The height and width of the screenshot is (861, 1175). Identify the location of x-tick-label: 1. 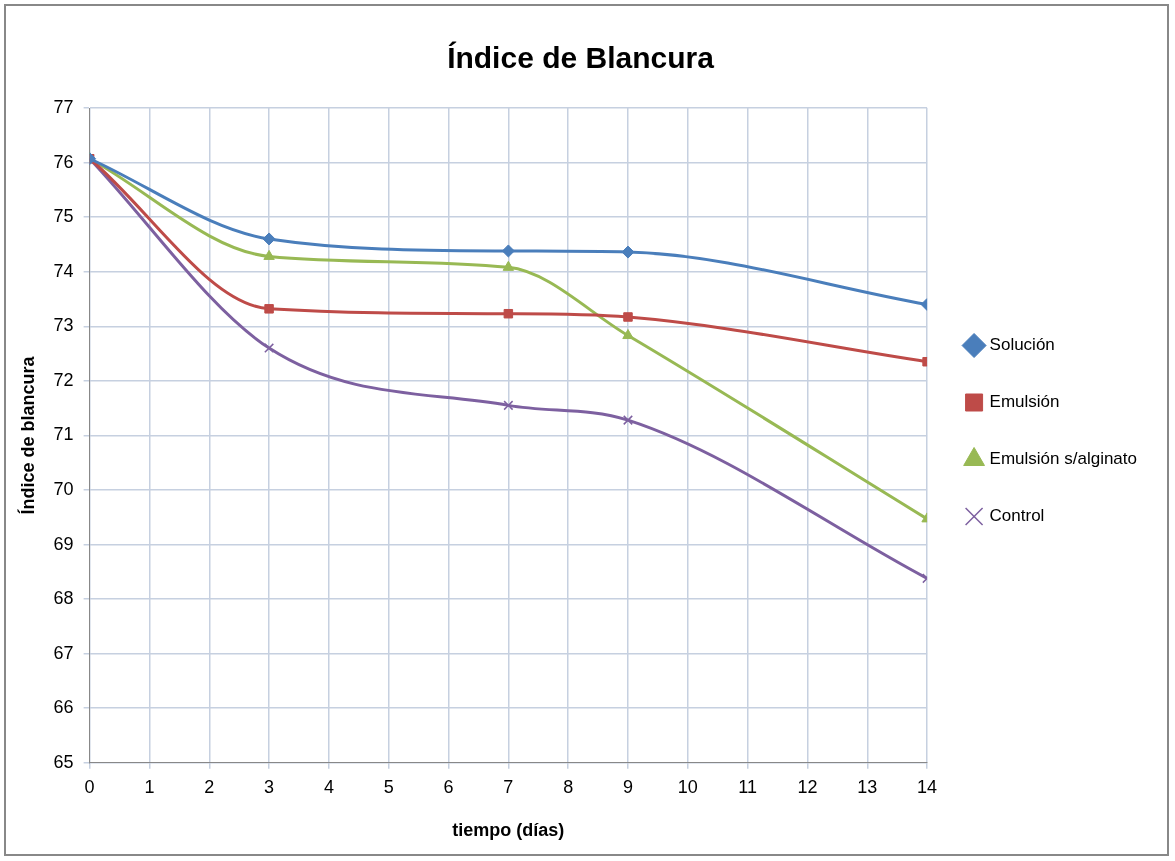
(149, 786).